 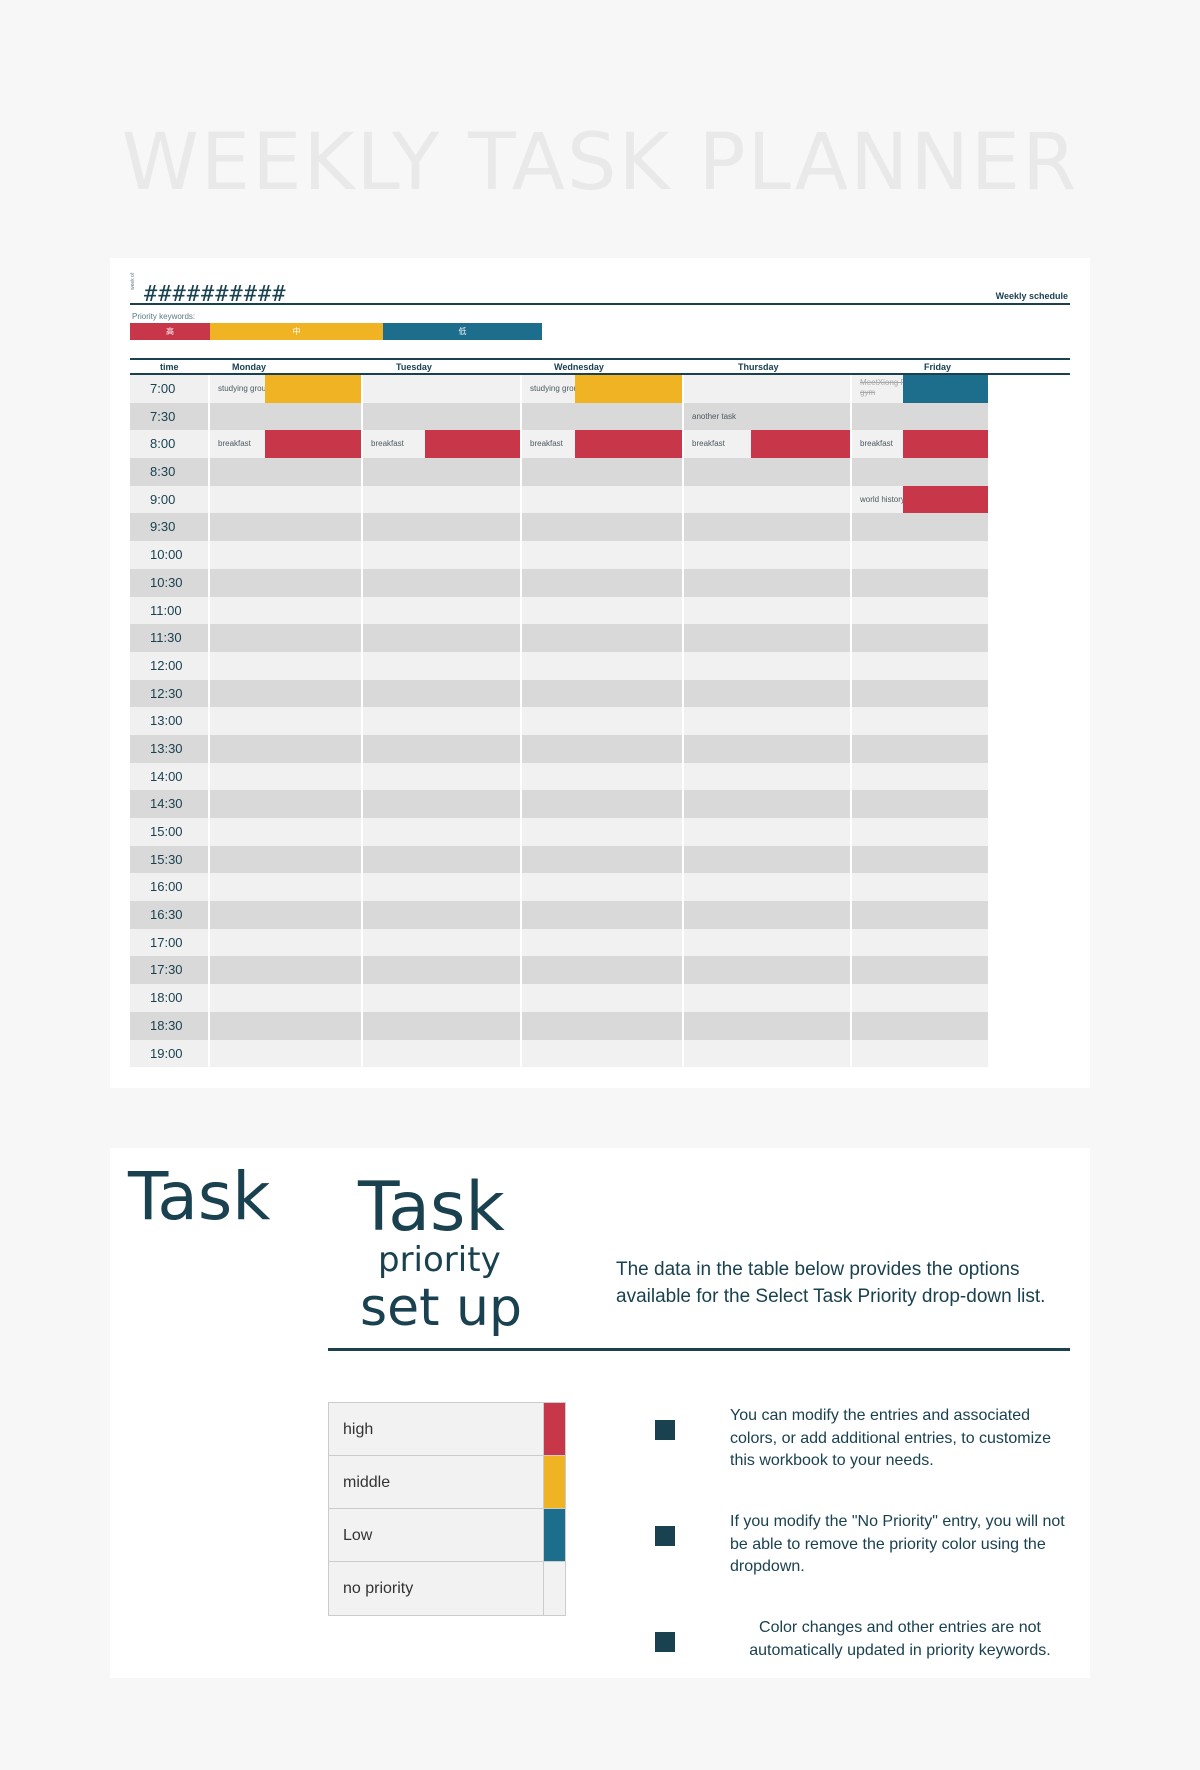 What do you see at coordinates (768, 416) in the screenshot?
I see `cell-thursday: another task` at bounding box center [768, 416].